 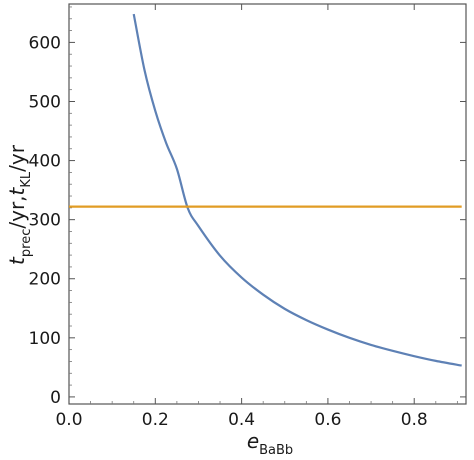 I want to click on y-axis-title: tprec/yr,tKL/yr, so click(x=19, y=204).